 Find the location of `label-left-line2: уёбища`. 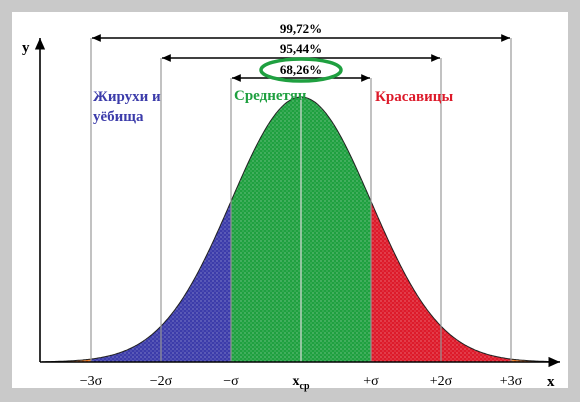

label-left-line2: уёбища is located at coordinates (118, 117).